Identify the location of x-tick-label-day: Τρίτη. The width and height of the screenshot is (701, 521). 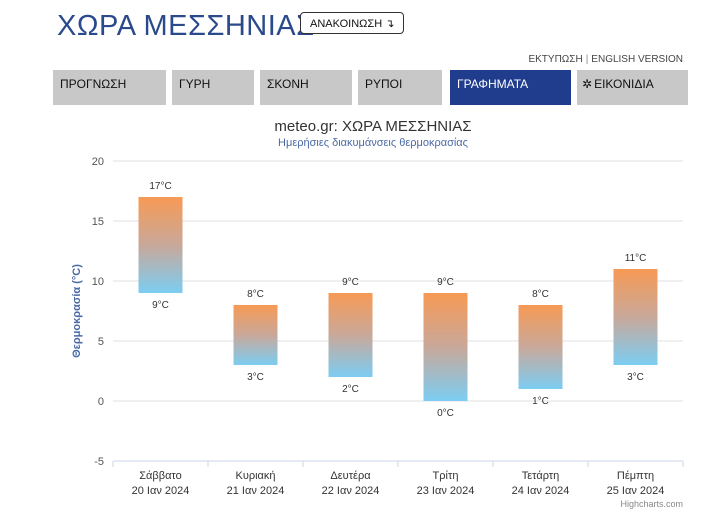
(446, 476).